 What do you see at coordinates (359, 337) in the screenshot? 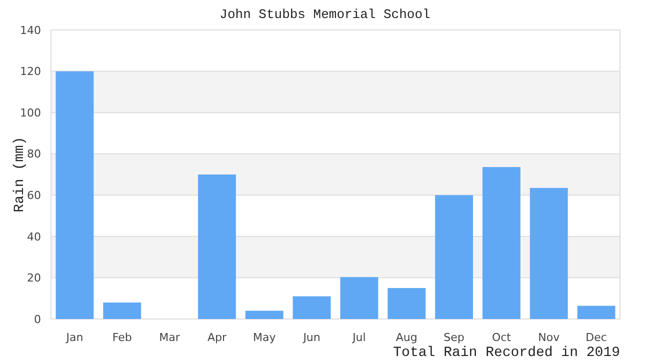
I see `x-tick-label: Jul` at bounding box center [359, 337].